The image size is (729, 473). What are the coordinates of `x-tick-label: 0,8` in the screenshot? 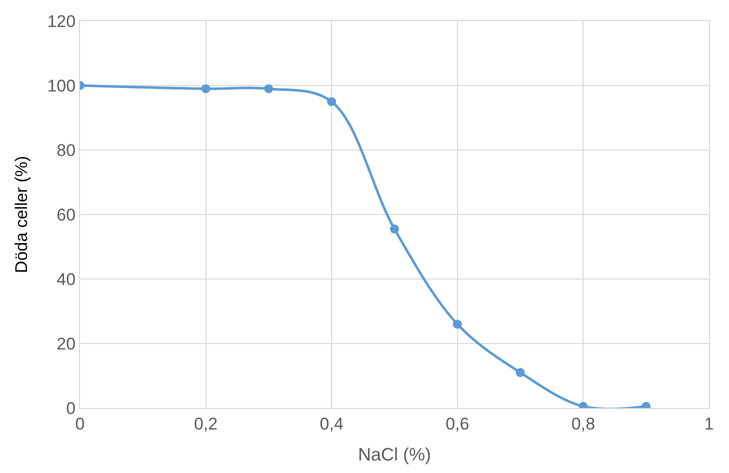 It's located at (583, 424).